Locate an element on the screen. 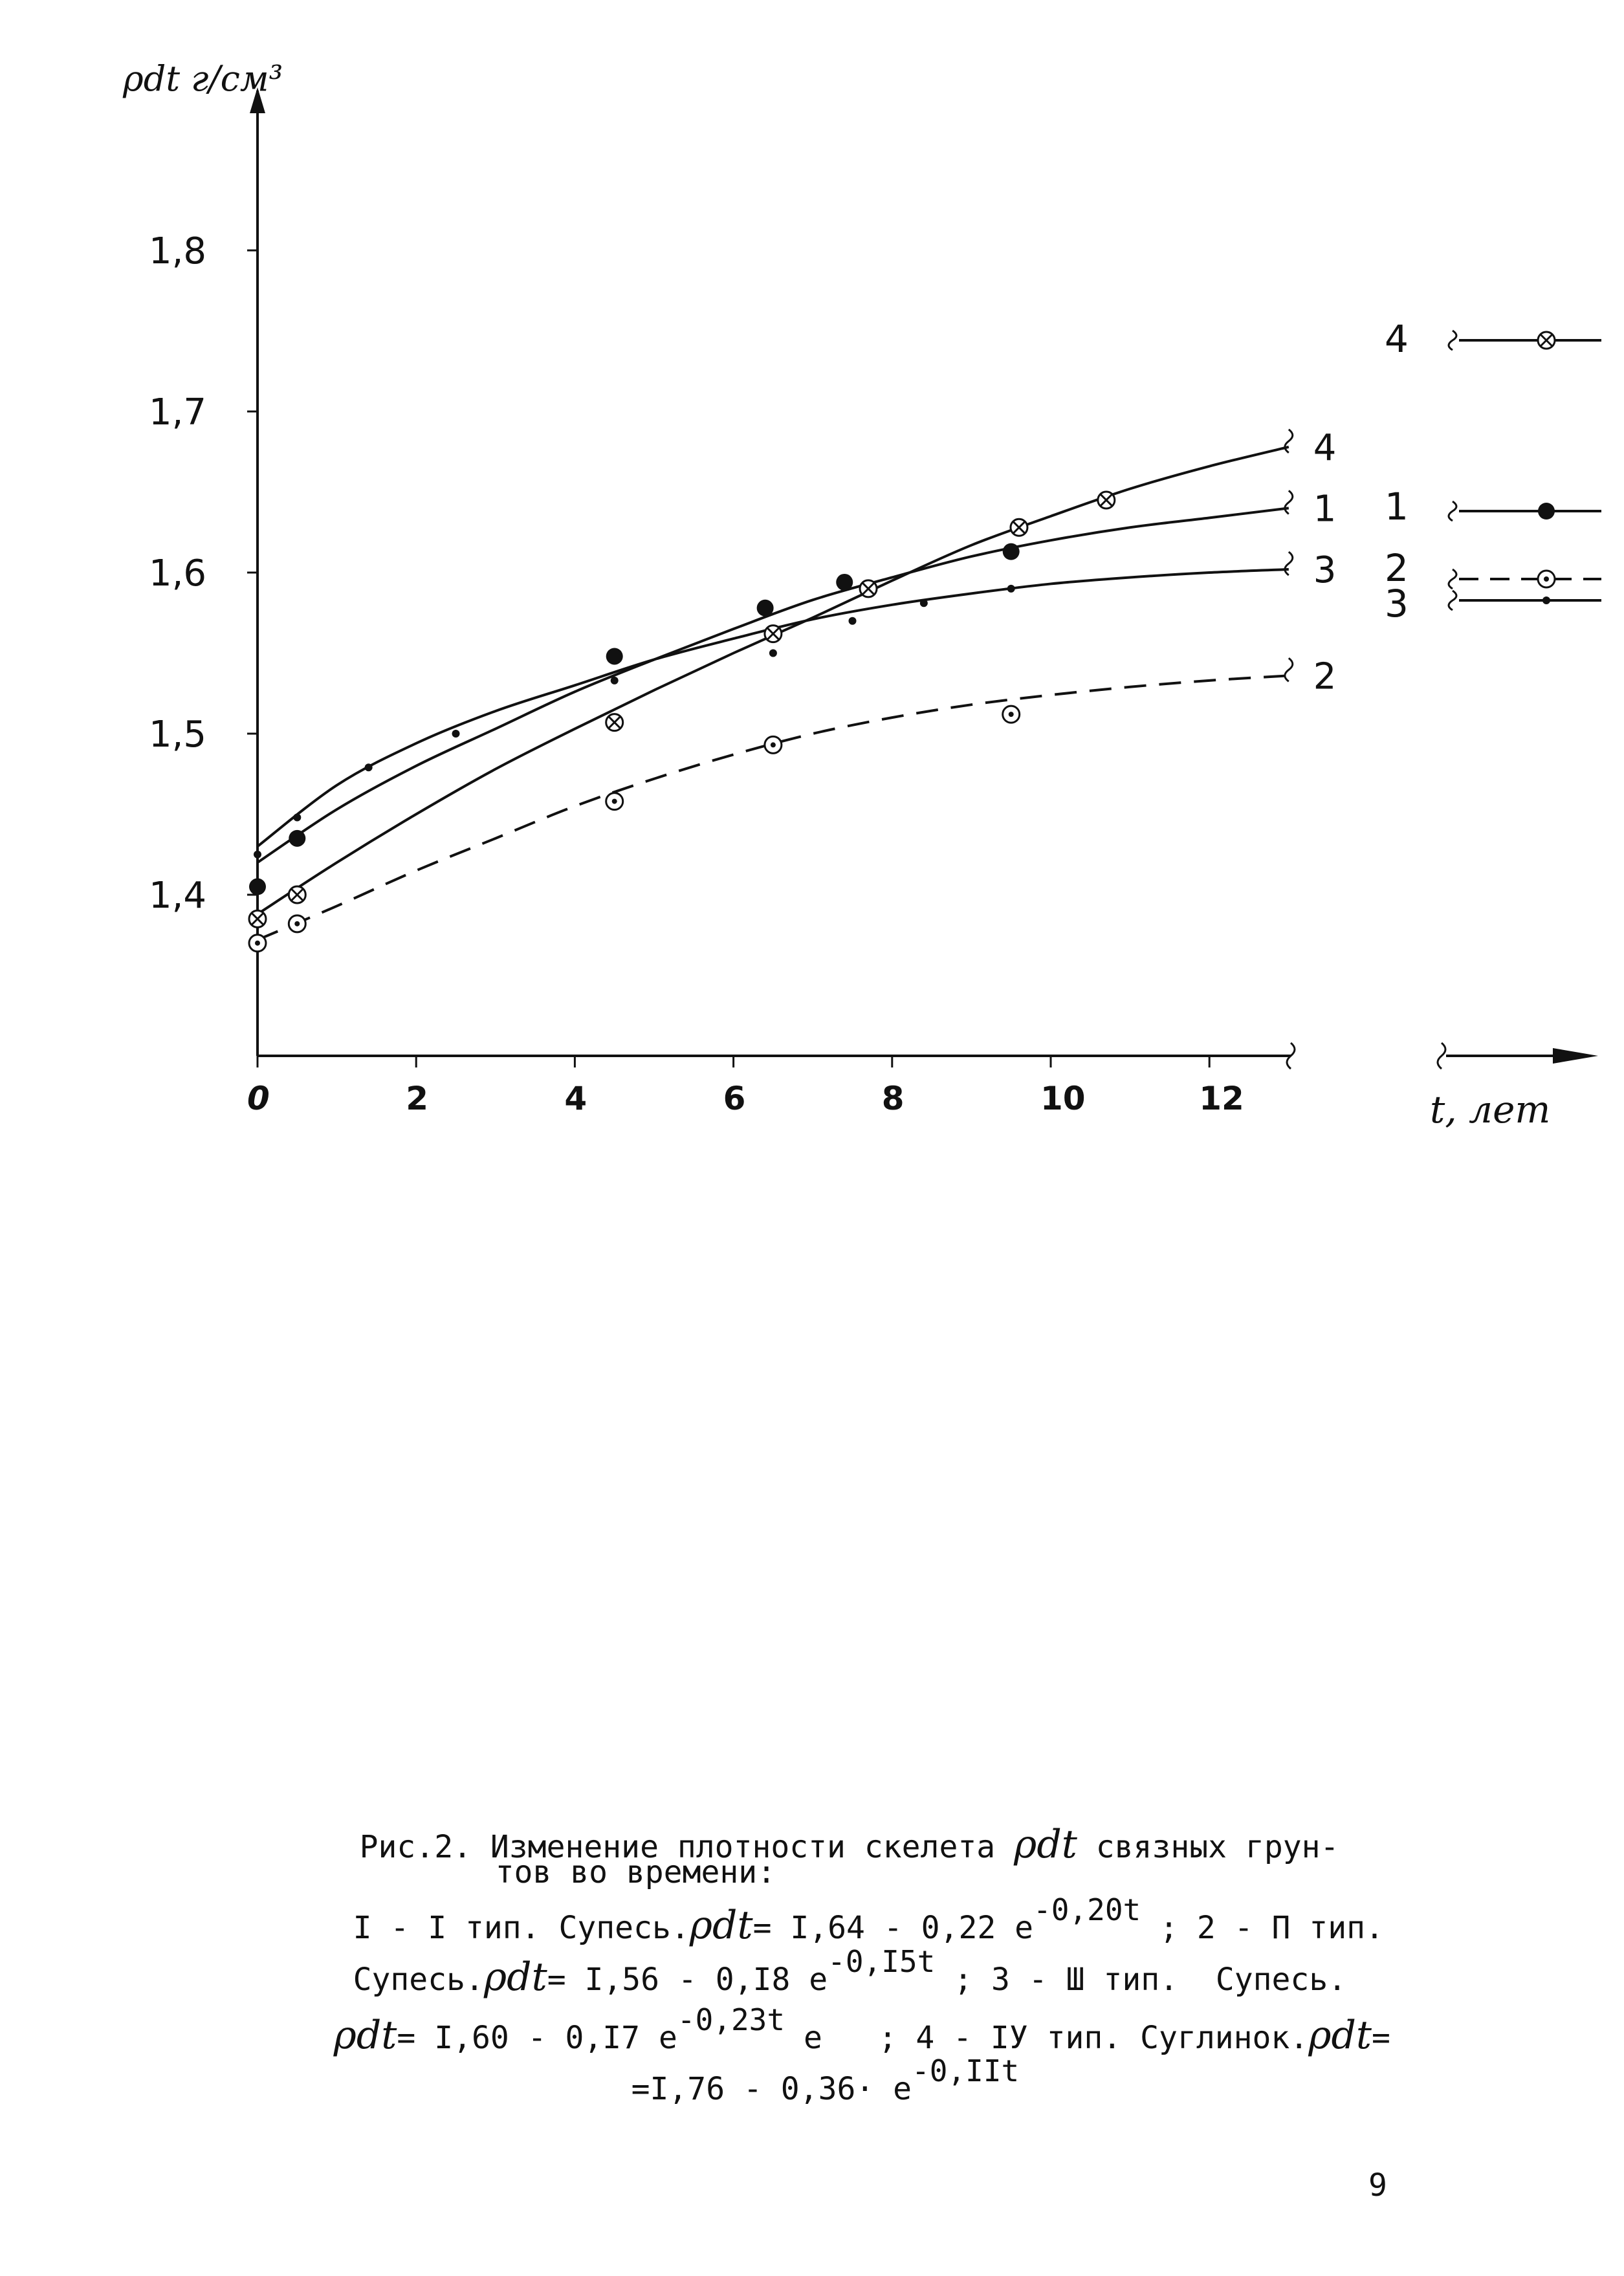 The image size is (1624, 2276). y-tick-label: 1,7 is located at coordinates (178, 412).